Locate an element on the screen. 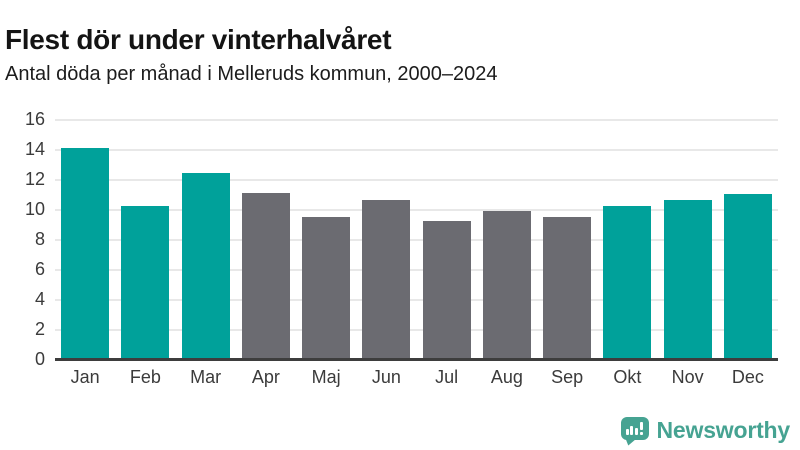 This screenshot has width=800, height=450. bar-slot-jun is located at coordinates (386, 239).